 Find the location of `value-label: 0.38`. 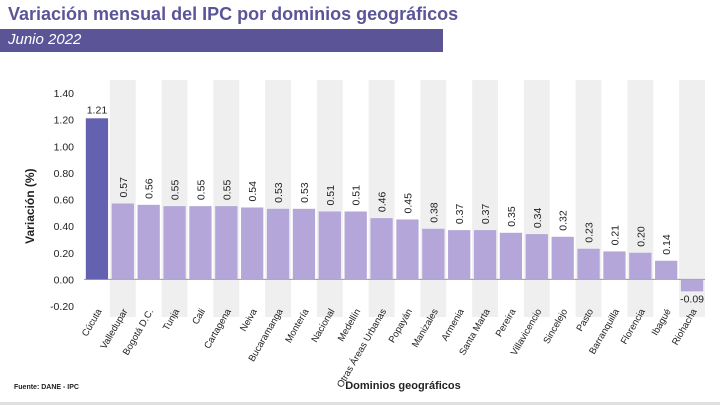

value-label: 0.38 is located at coordinates (434, 212).